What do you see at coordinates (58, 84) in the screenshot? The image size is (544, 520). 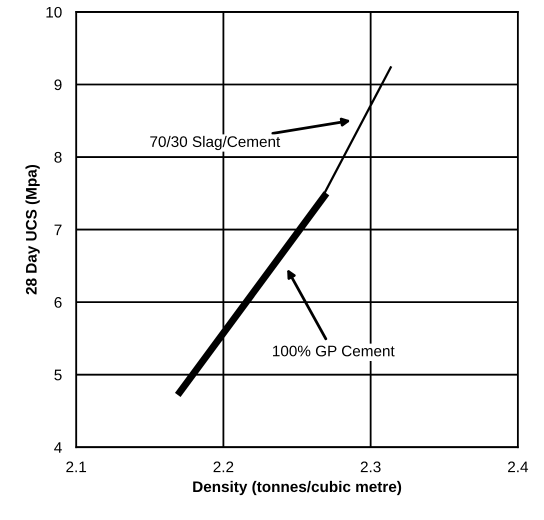 I see `y-tick-label: 9` at bounding box center [58, 84].